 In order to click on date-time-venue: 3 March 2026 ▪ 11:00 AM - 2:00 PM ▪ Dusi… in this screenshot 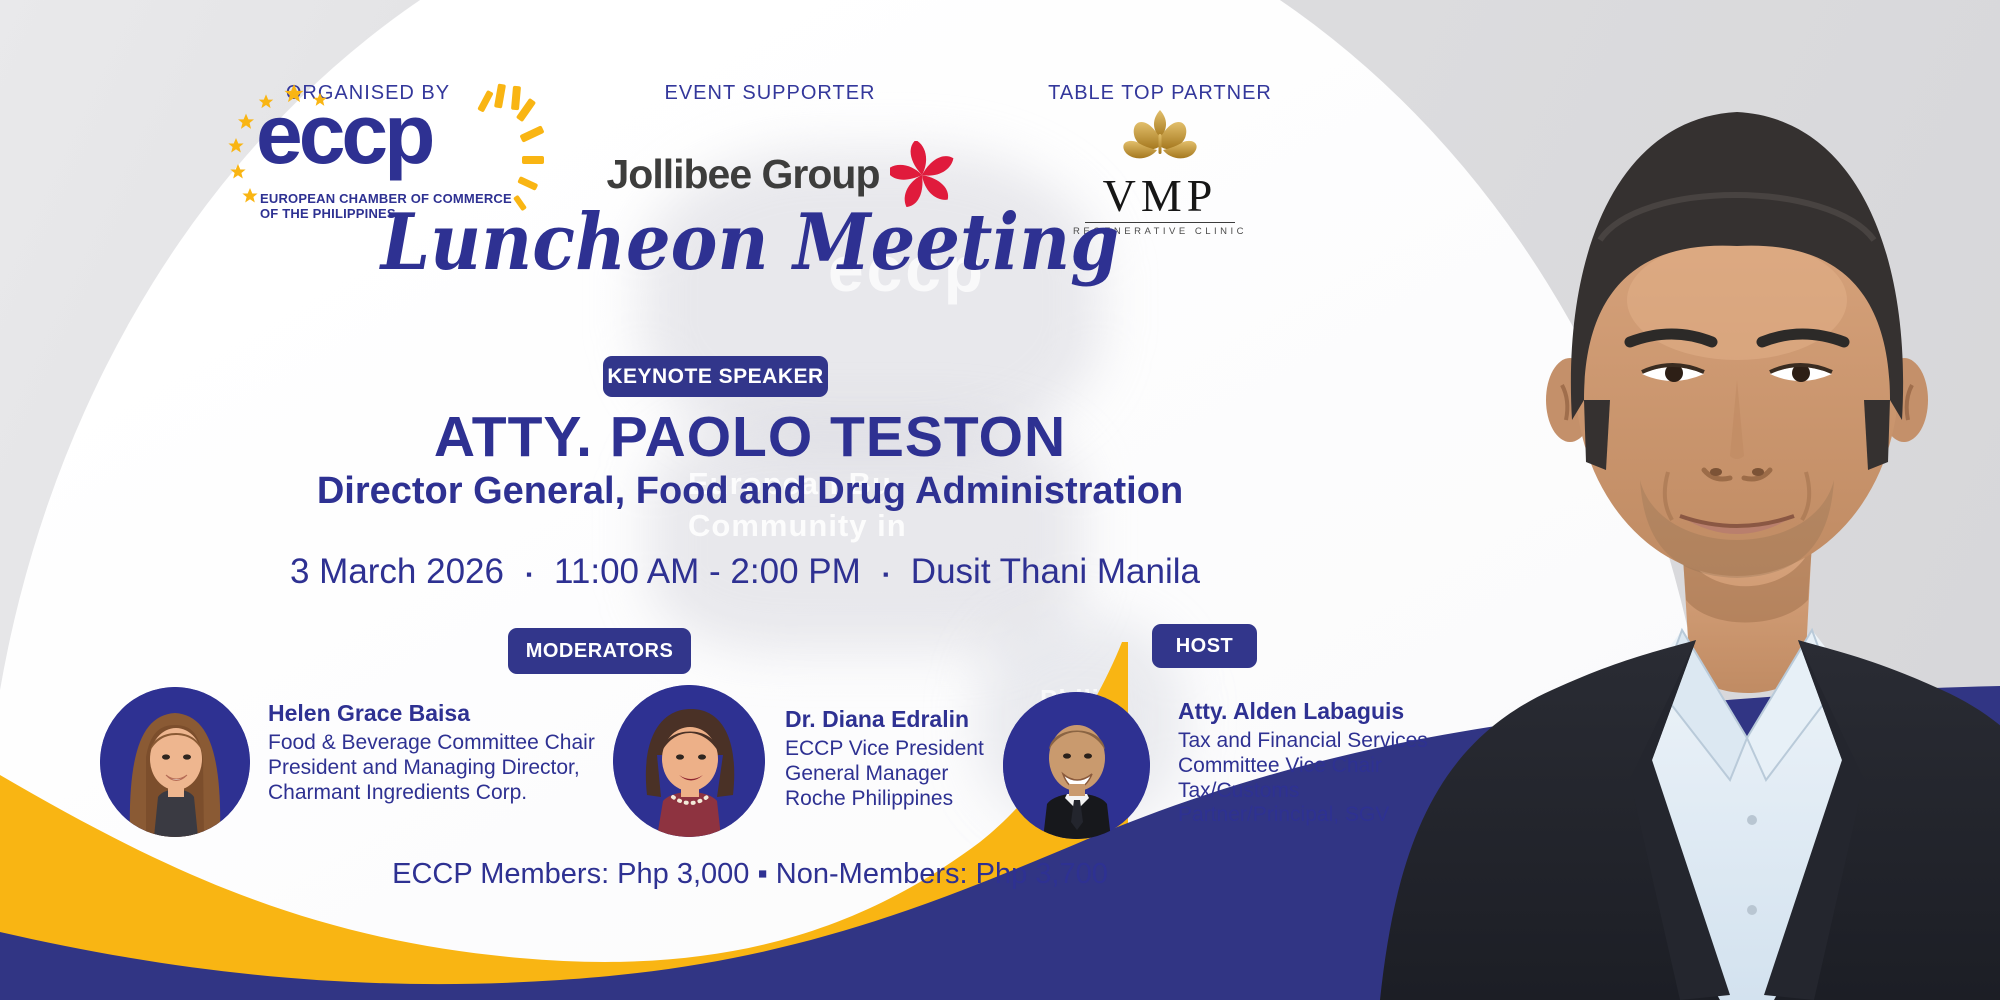, I will do `click(745, 572)`.